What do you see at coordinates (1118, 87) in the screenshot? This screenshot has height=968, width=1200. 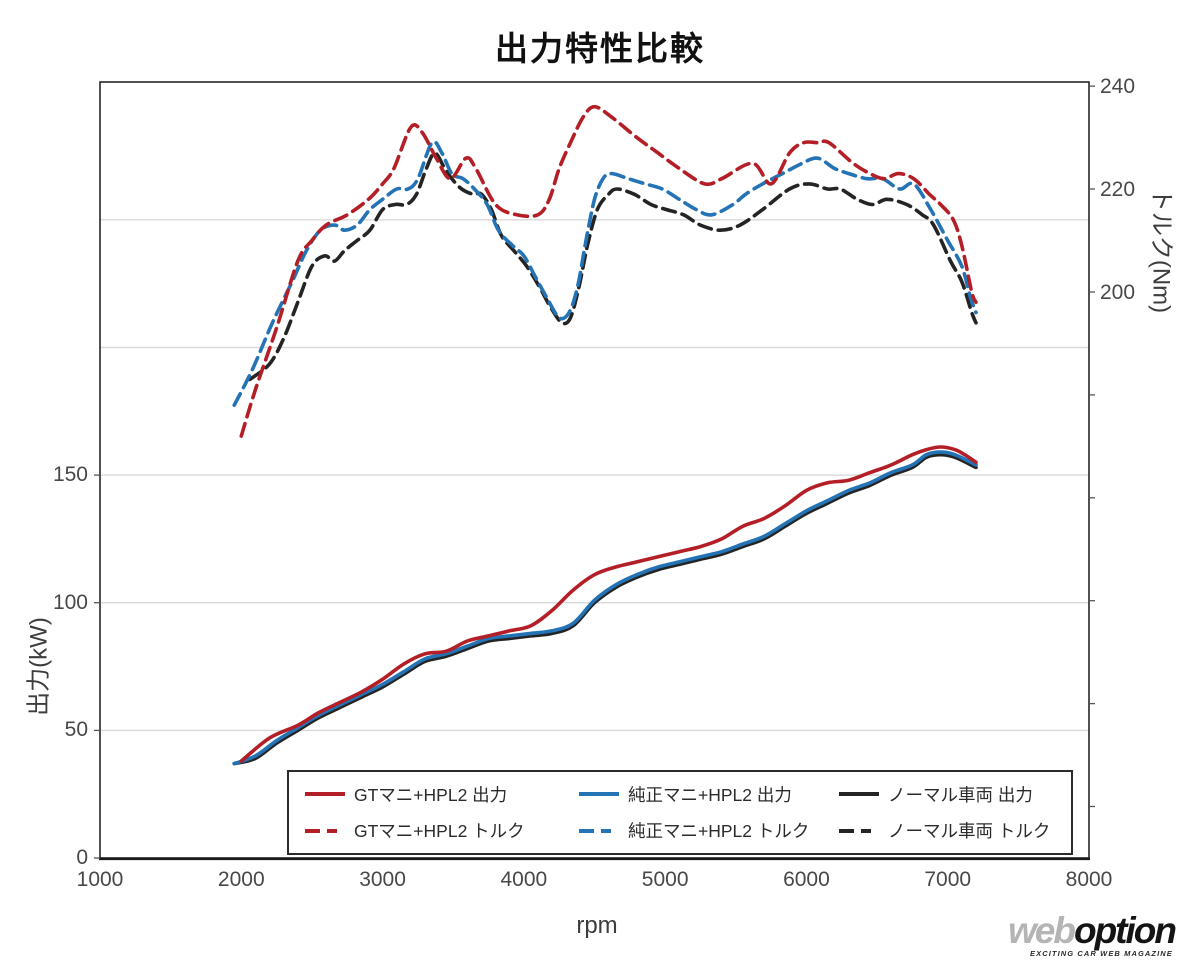 I see `y-right-tick-label-240: 240` at bounding box center [1118, 87].